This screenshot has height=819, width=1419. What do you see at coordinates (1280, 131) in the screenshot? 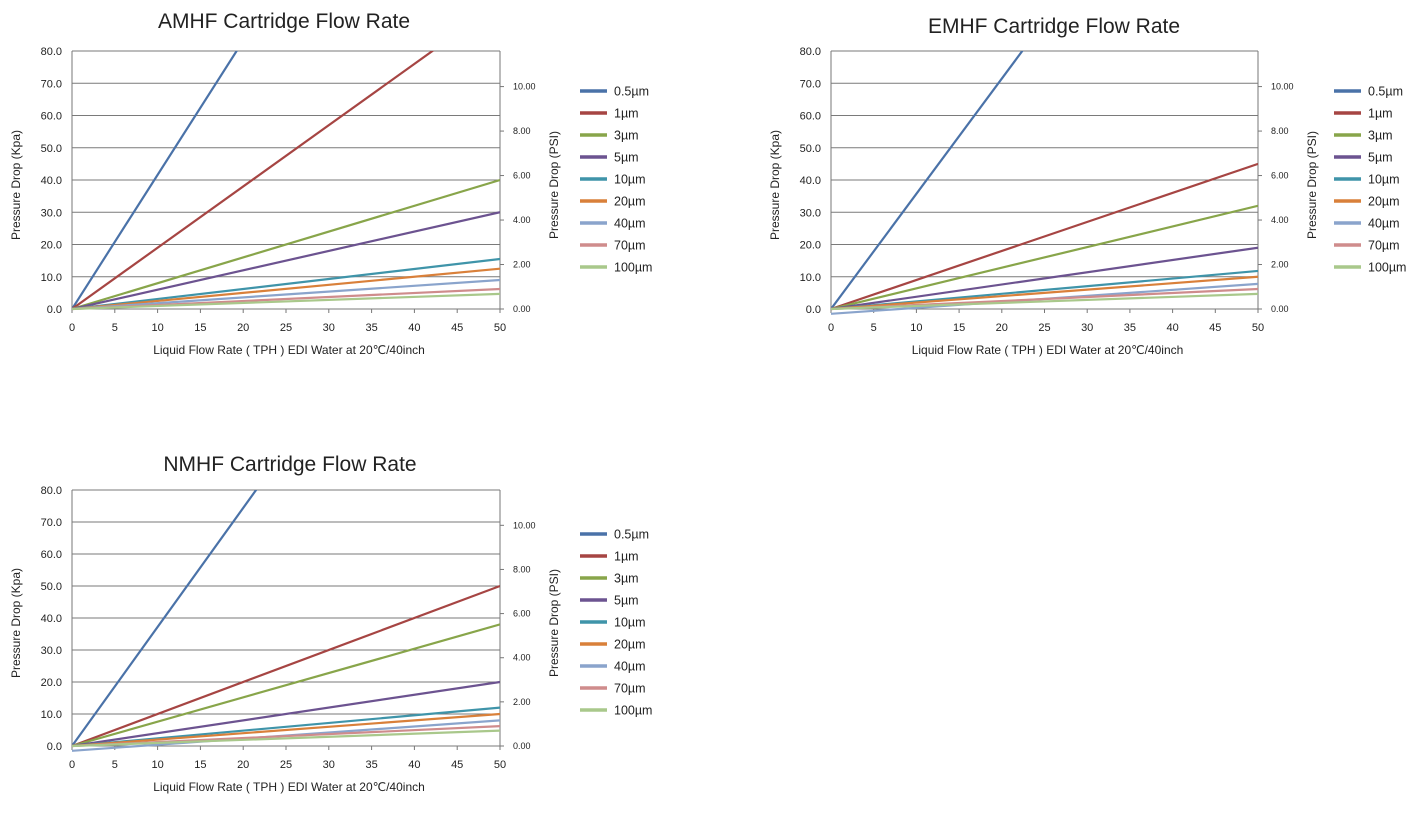
I see `y2-tick-label: 8.00` at bounding box center [1280, 131].